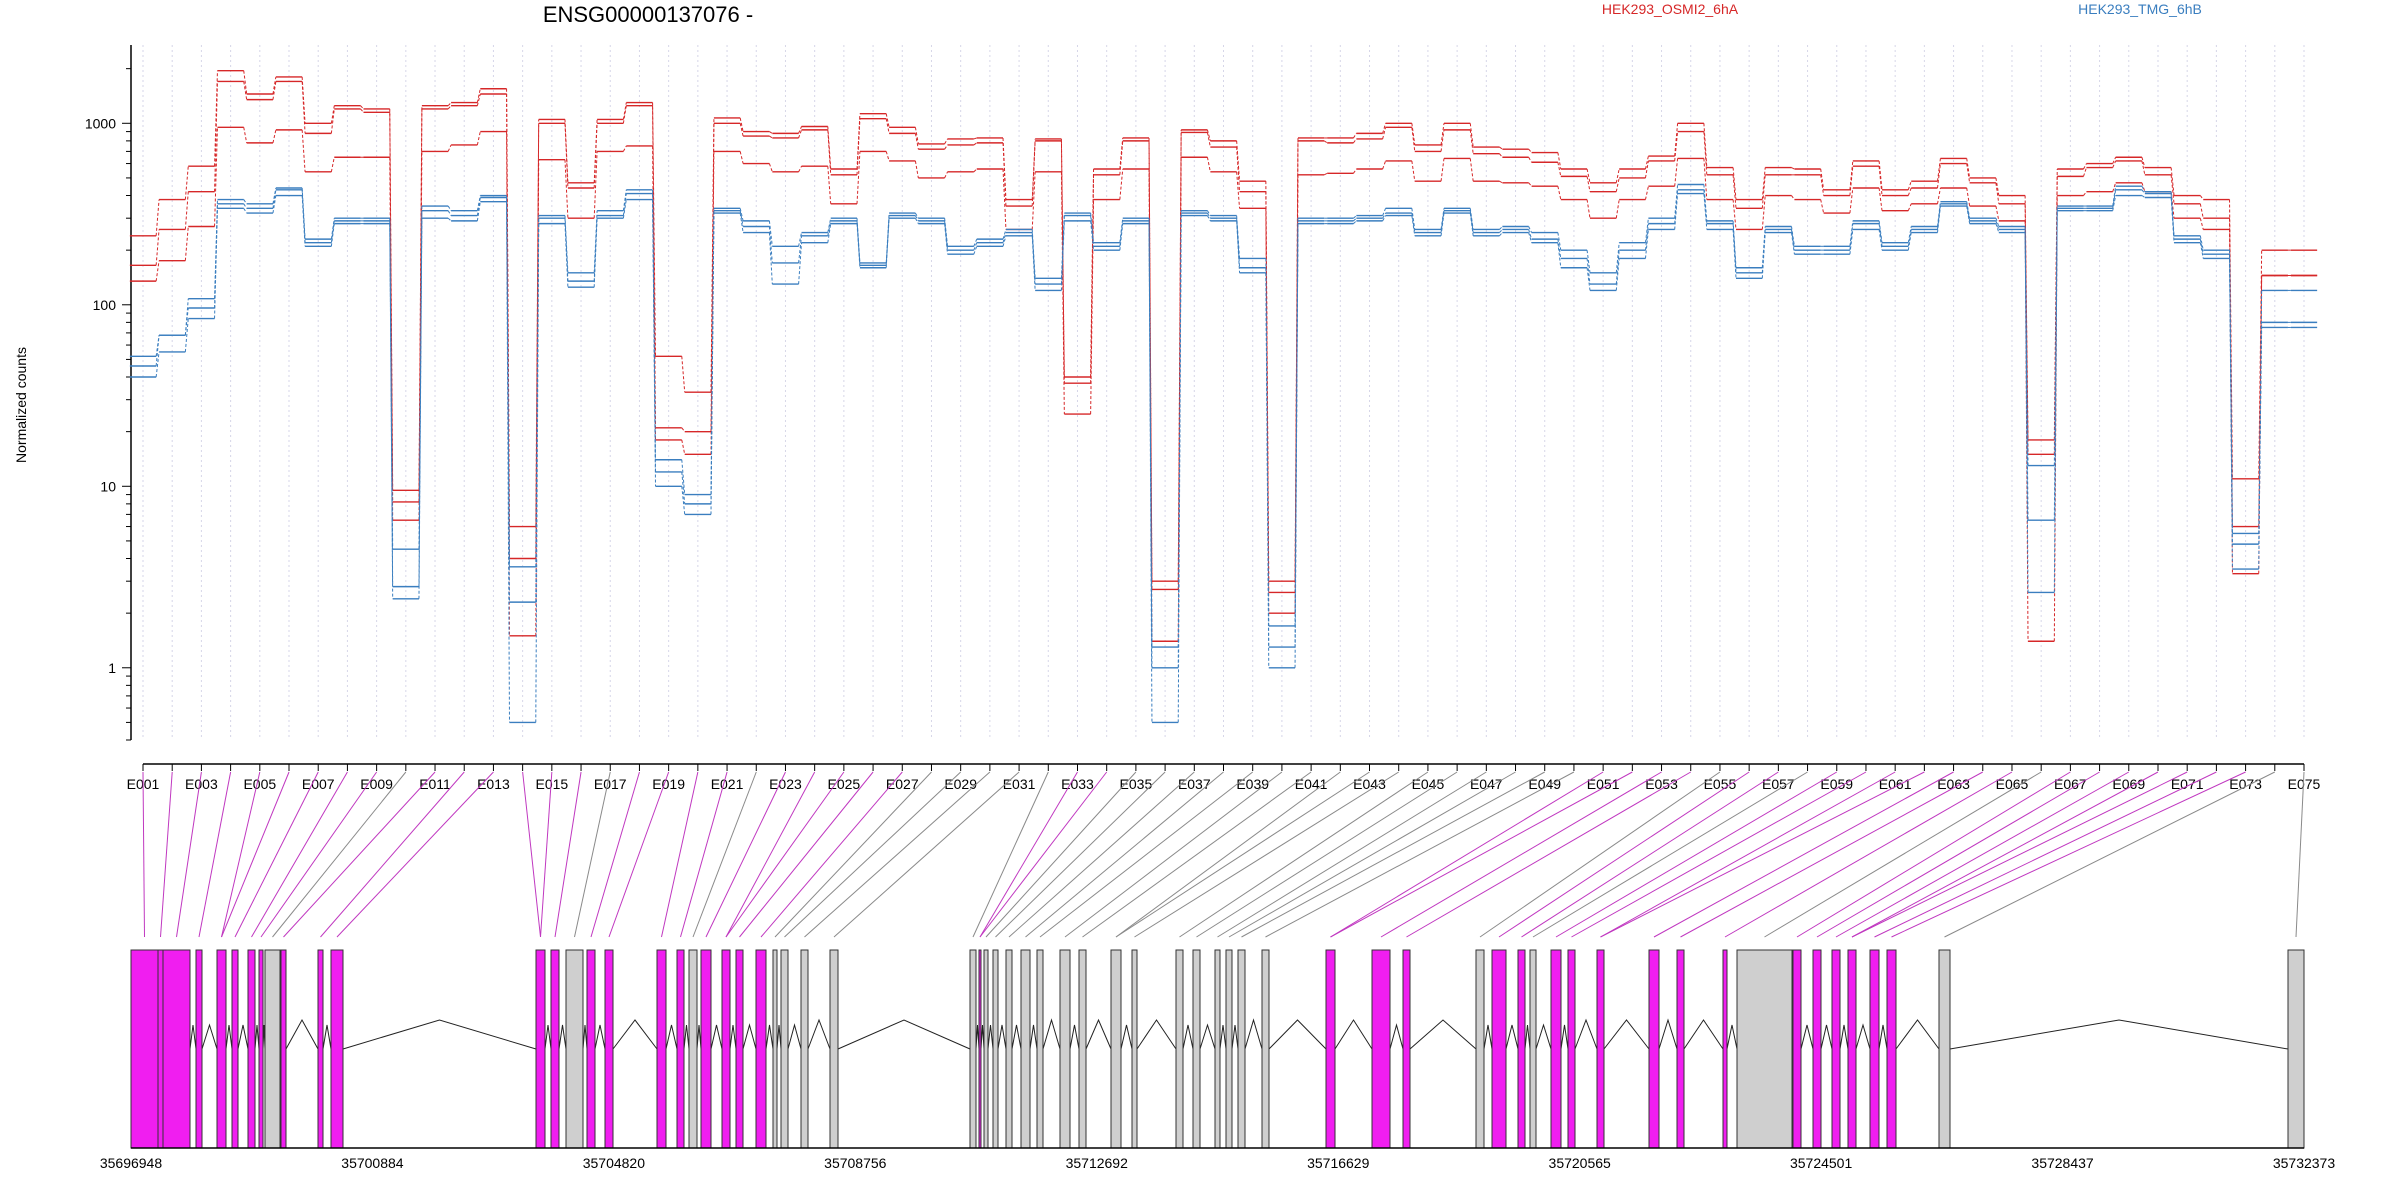 The width and height of the screenshot is (2400, 1200). I want to click on exon-connector-lines, so click(1223, 854).